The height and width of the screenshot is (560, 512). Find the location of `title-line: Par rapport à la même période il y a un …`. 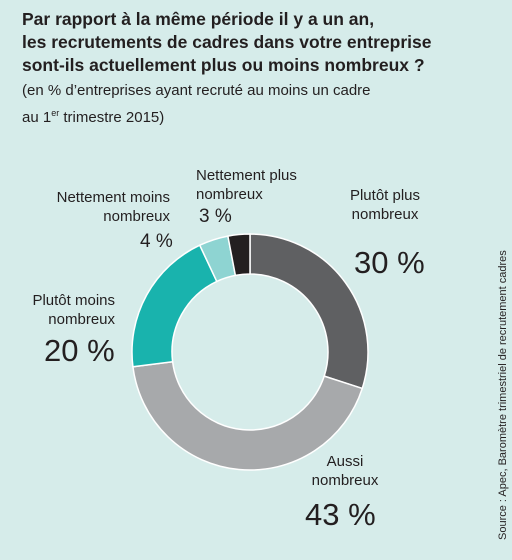

title-line: Par rapport à la même période il y a un … is located at coordinates (198, 19).